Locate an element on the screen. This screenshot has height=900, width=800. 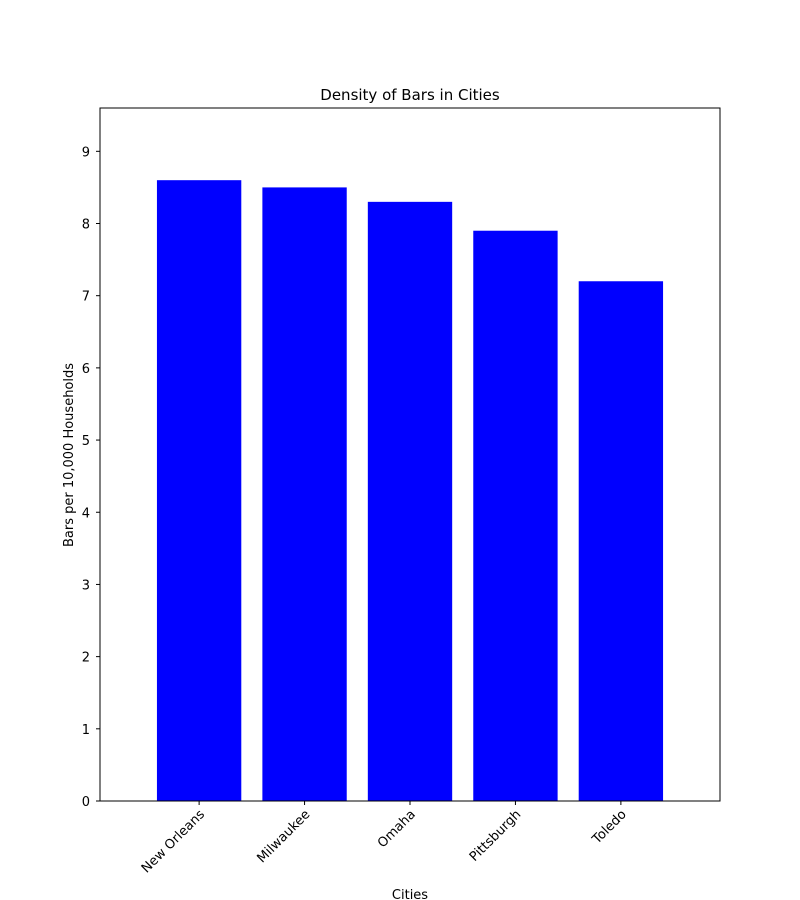
x-tick-label: Pittsburgh is located at coordinates (495, 835).